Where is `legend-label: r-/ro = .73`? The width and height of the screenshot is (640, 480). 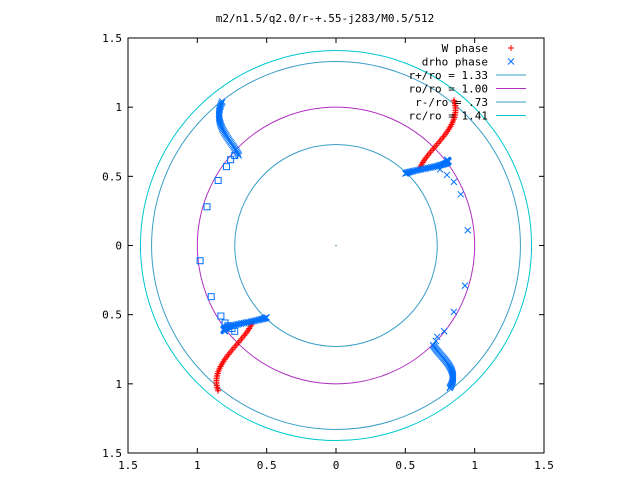 legend-label: r-/ro = .73 is located at coordinates (451, 102).